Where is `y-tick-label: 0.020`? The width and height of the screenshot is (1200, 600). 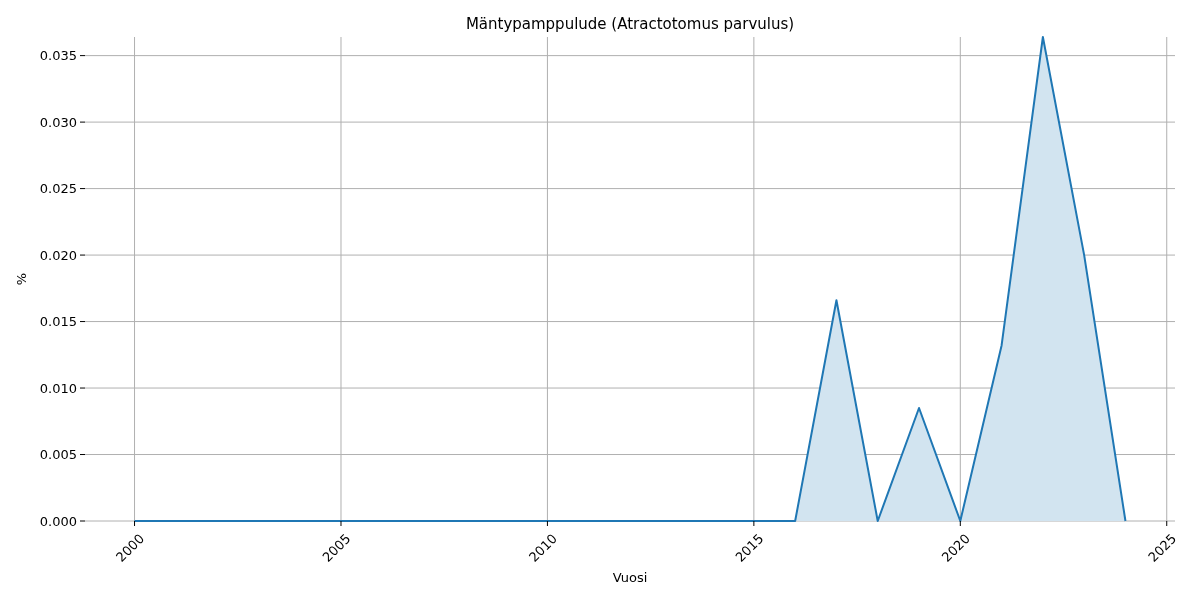
y-tick-label: 0.020 is located at coordinates (58, 255).